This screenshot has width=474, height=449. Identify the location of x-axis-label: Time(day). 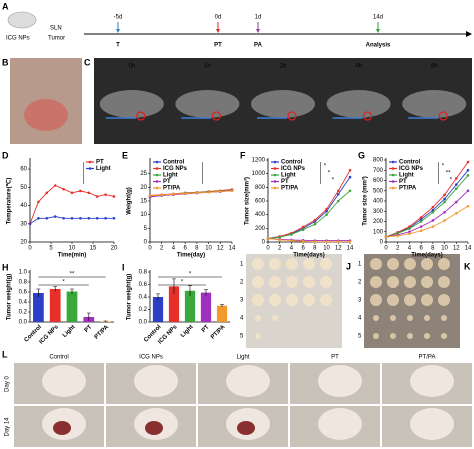
(191, 256).